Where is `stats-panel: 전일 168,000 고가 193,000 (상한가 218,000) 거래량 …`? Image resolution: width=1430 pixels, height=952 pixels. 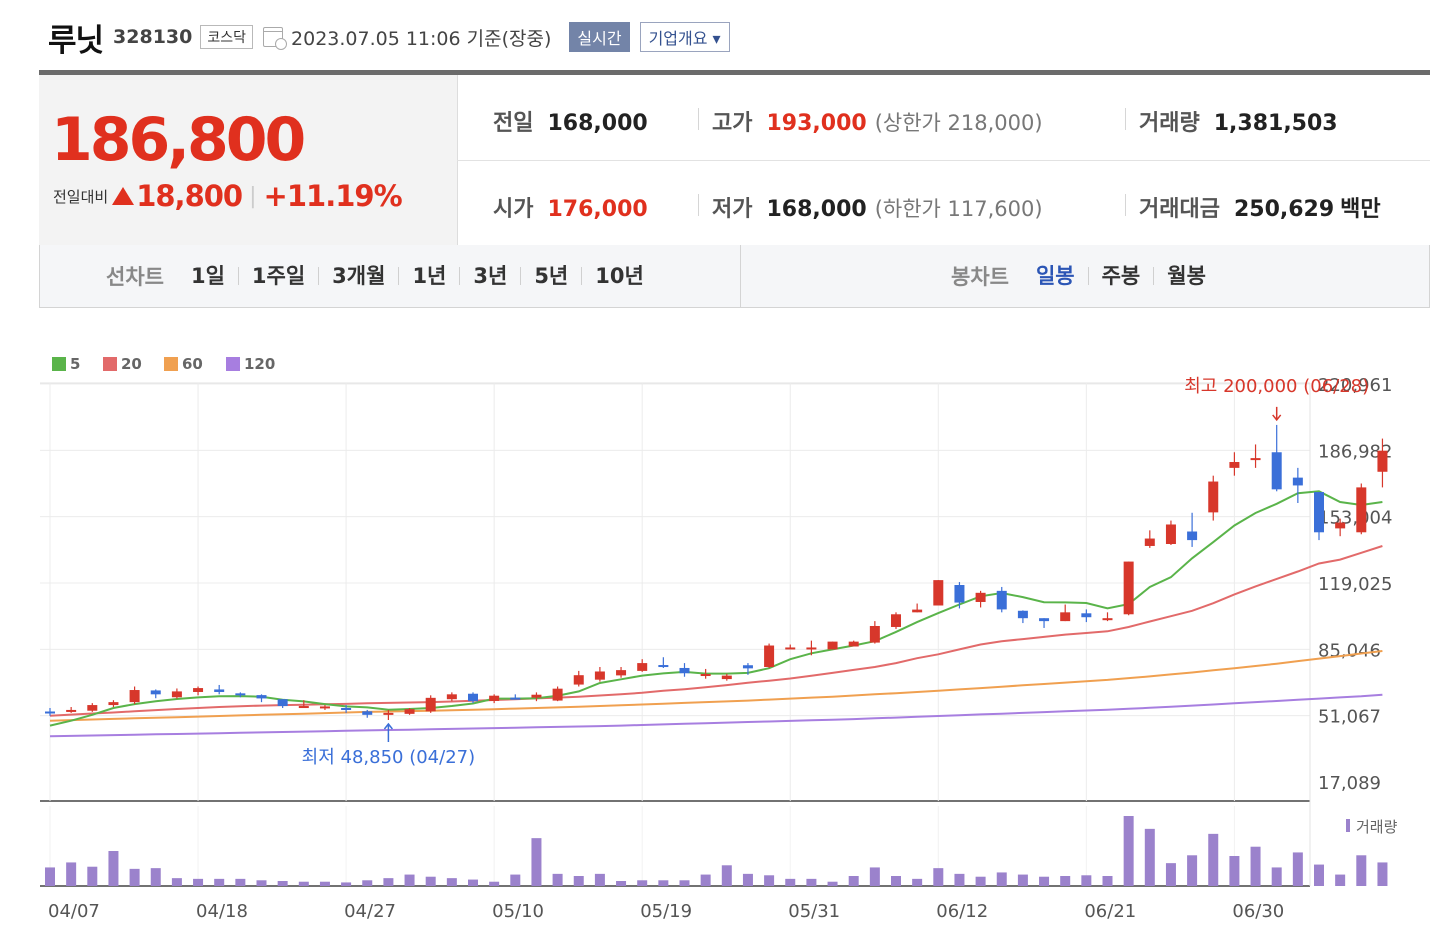 stats-panel: 전일 168,000 고가 193,000 (상한가 218,000) 거래량 … is located at coordinates (943, 160).